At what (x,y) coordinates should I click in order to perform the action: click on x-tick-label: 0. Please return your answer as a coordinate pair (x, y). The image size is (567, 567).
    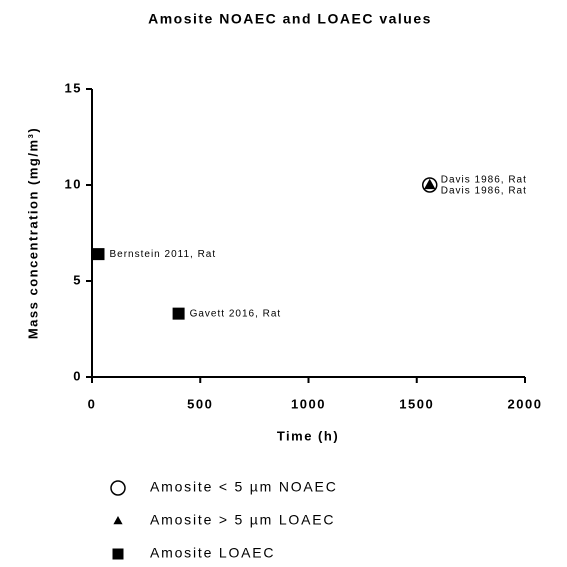
    Looking at the image, I should click on (92, 403).